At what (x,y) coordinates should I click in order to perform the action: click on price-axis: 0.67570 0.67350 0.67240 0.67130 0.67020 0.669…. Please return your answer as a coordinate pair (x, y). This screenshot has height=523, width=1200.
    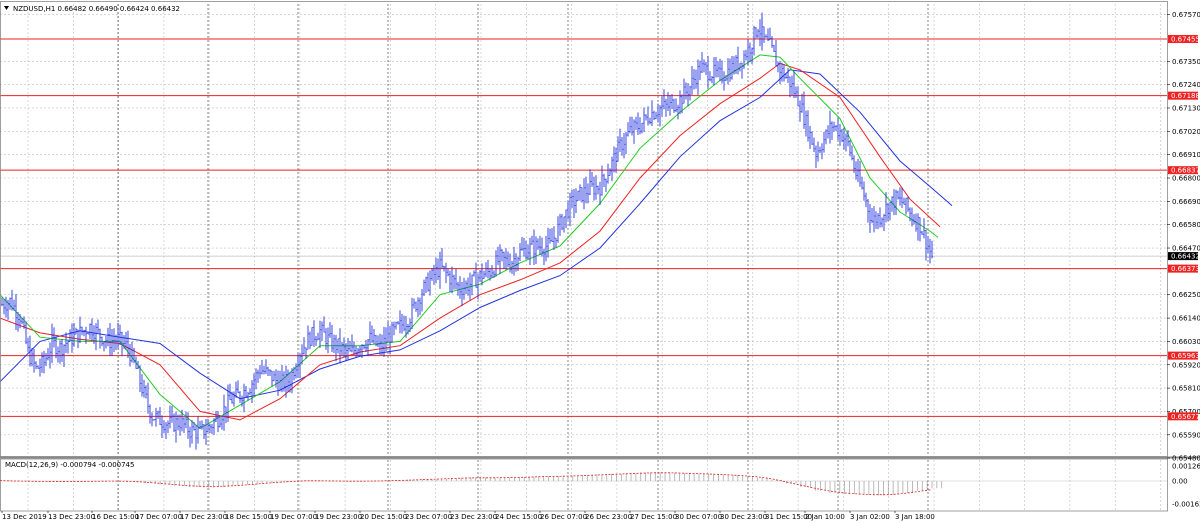
    Looking at the image, I should click on (1183, 260).